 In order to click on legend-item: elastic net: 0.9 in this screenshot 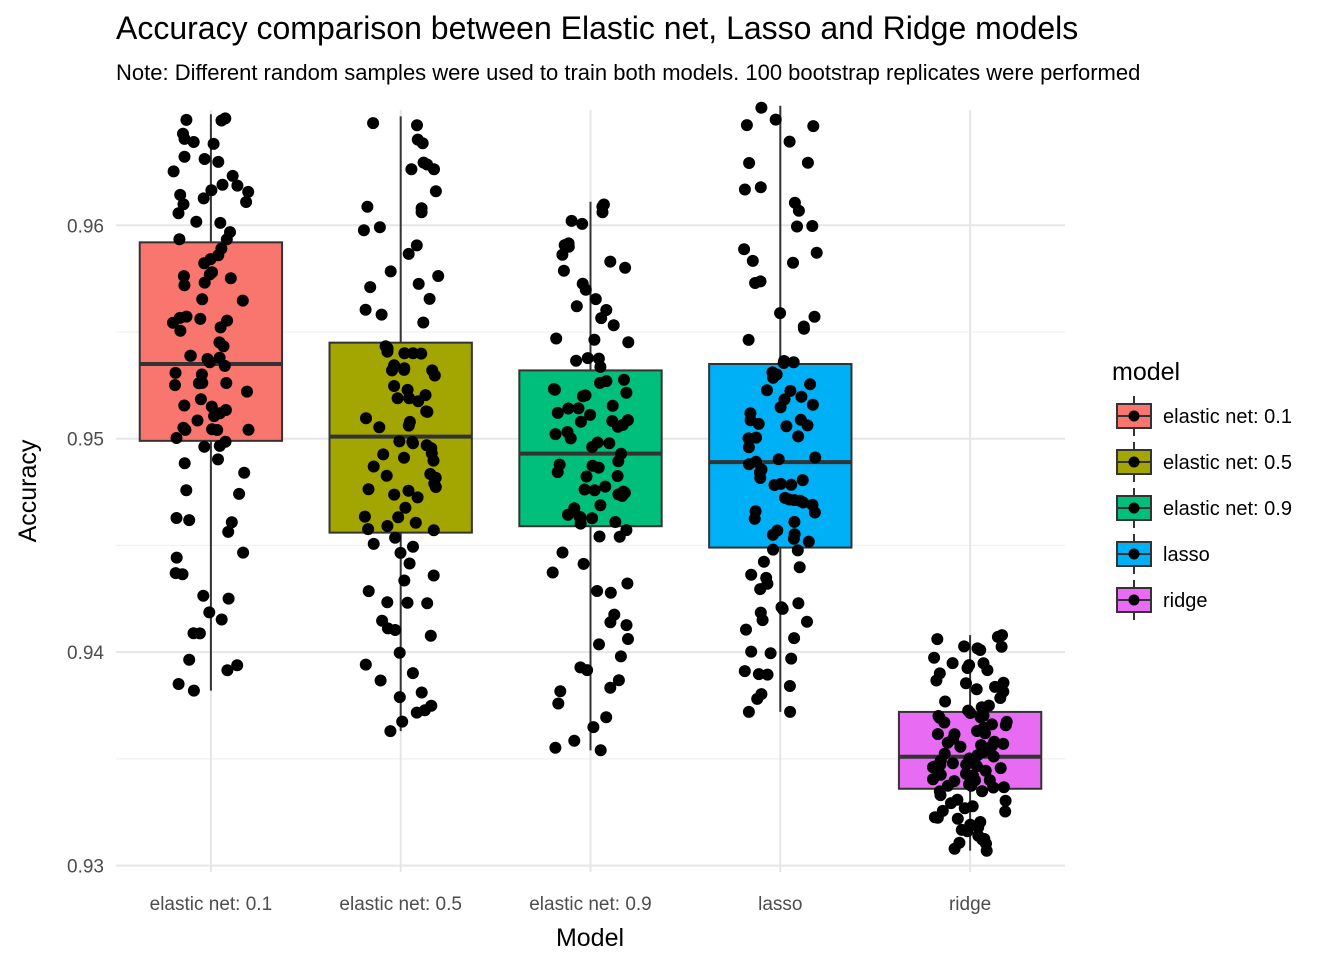, I will do `click(1204, 508)`.